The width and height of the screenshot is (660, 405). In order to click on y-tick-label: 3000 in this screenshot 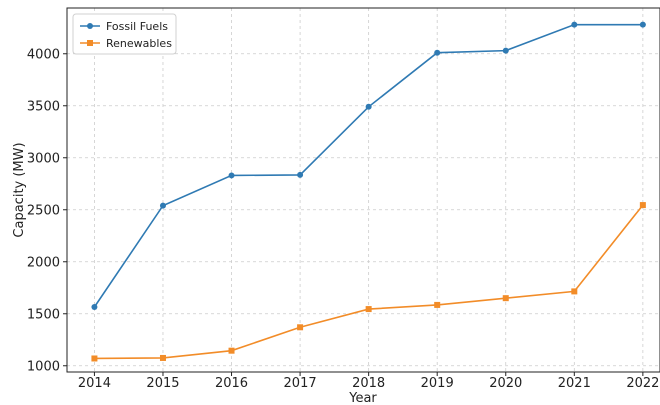, I will do `click(43, 158)`.